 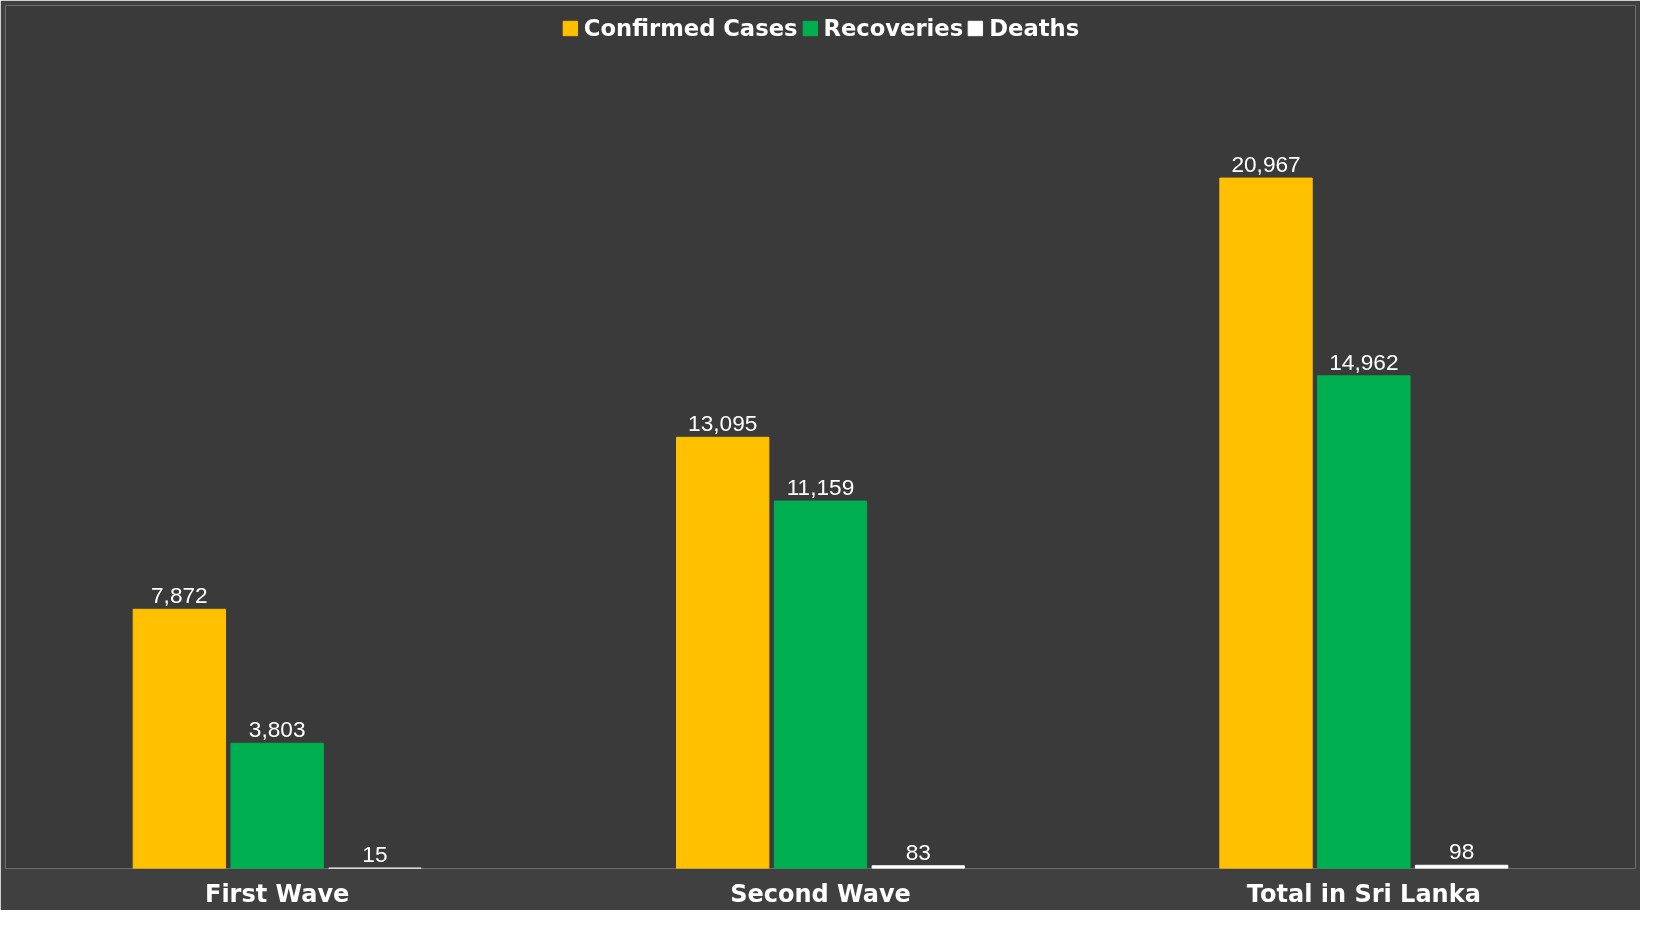 I want to click on x-tick-label: Total in Sri Lanka, so click(x=1363, y=893).